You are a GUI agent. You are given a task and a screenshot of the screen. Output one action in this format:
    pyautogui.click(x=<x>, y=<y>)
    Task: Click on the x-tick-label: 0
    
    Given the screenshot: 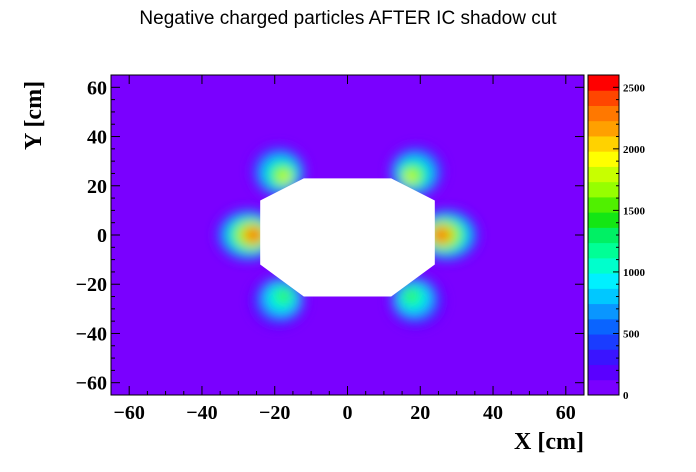 What is the action you would take?
    pyautogui.click(x=348, y=413)
    